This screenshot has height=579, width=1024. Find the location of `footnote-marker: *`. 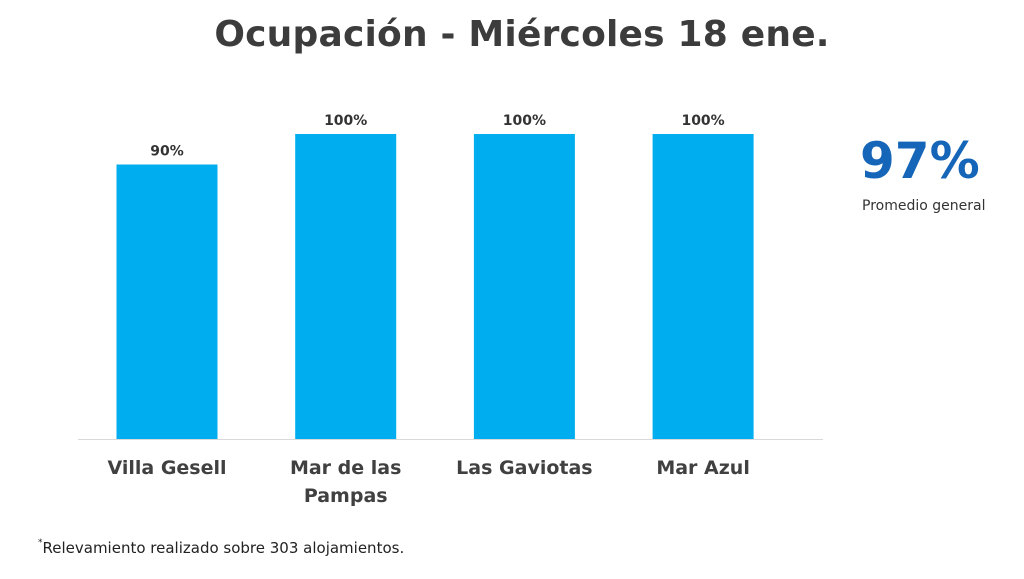

footnote-marker: * is located at coordinates (40, 543).